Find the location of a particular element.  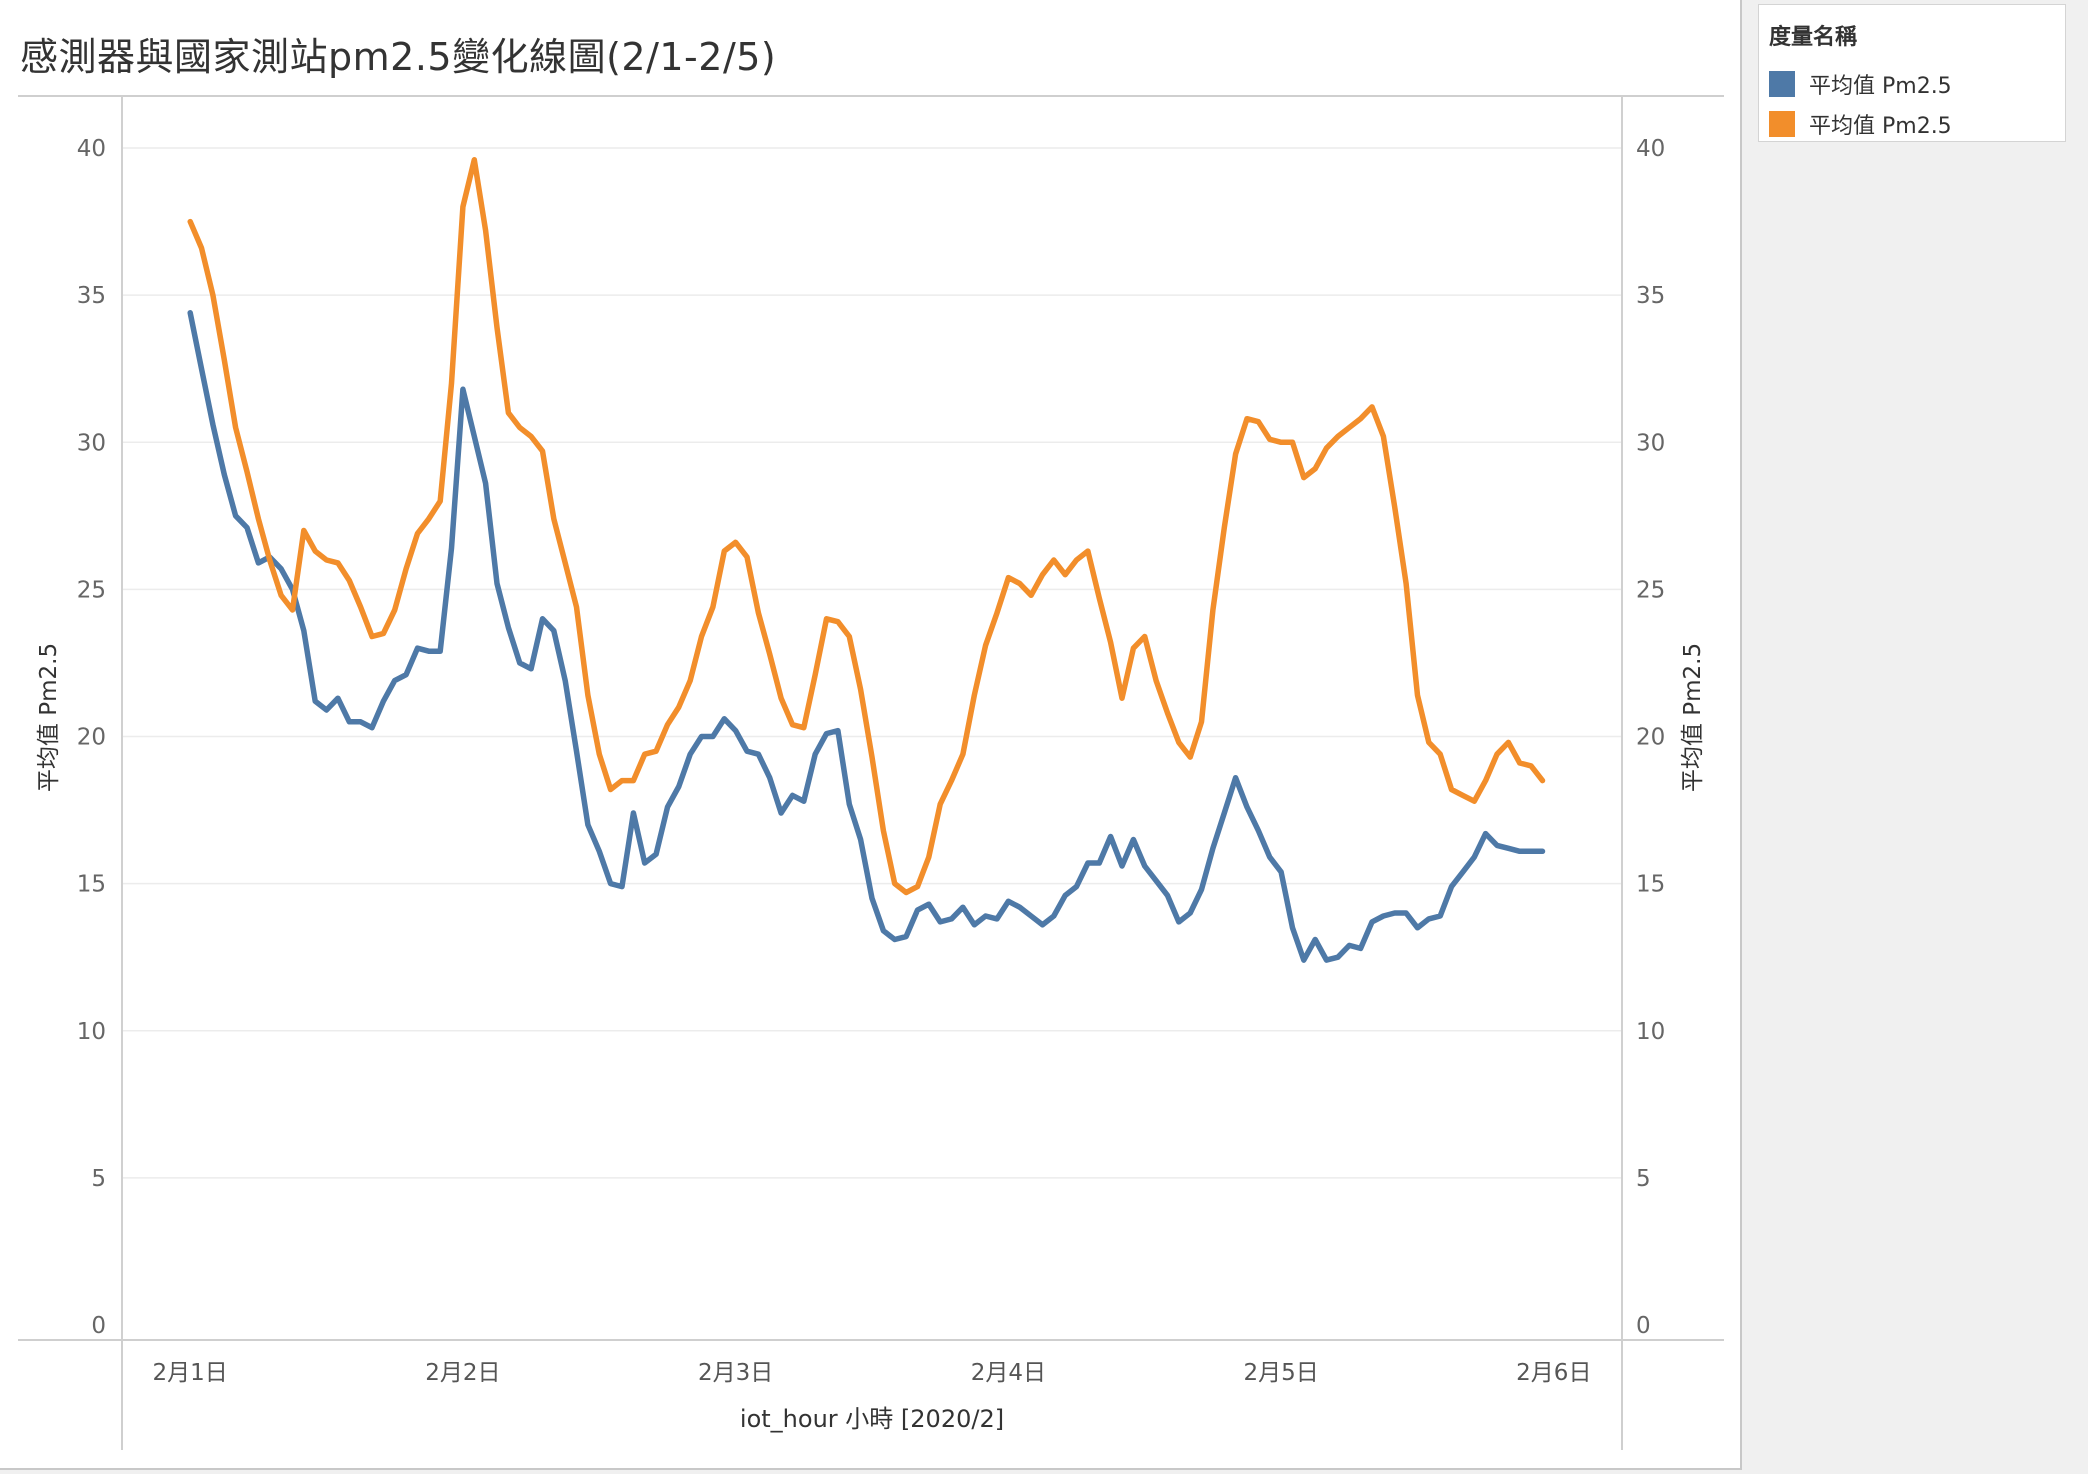

y-tick-right-10: 10 is located at coordinates (1650, 1032).